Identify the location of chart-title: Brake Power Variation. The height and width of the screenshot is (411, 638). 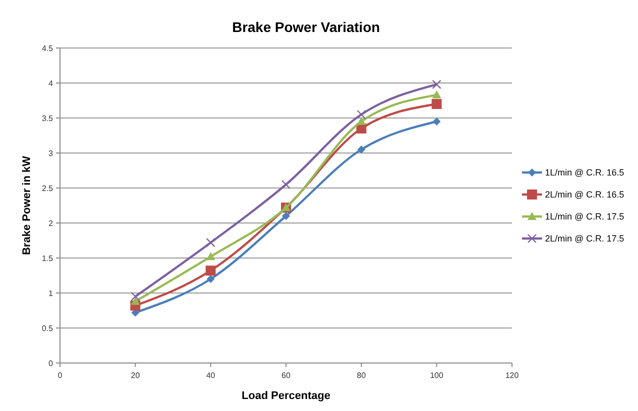
(306, 27).